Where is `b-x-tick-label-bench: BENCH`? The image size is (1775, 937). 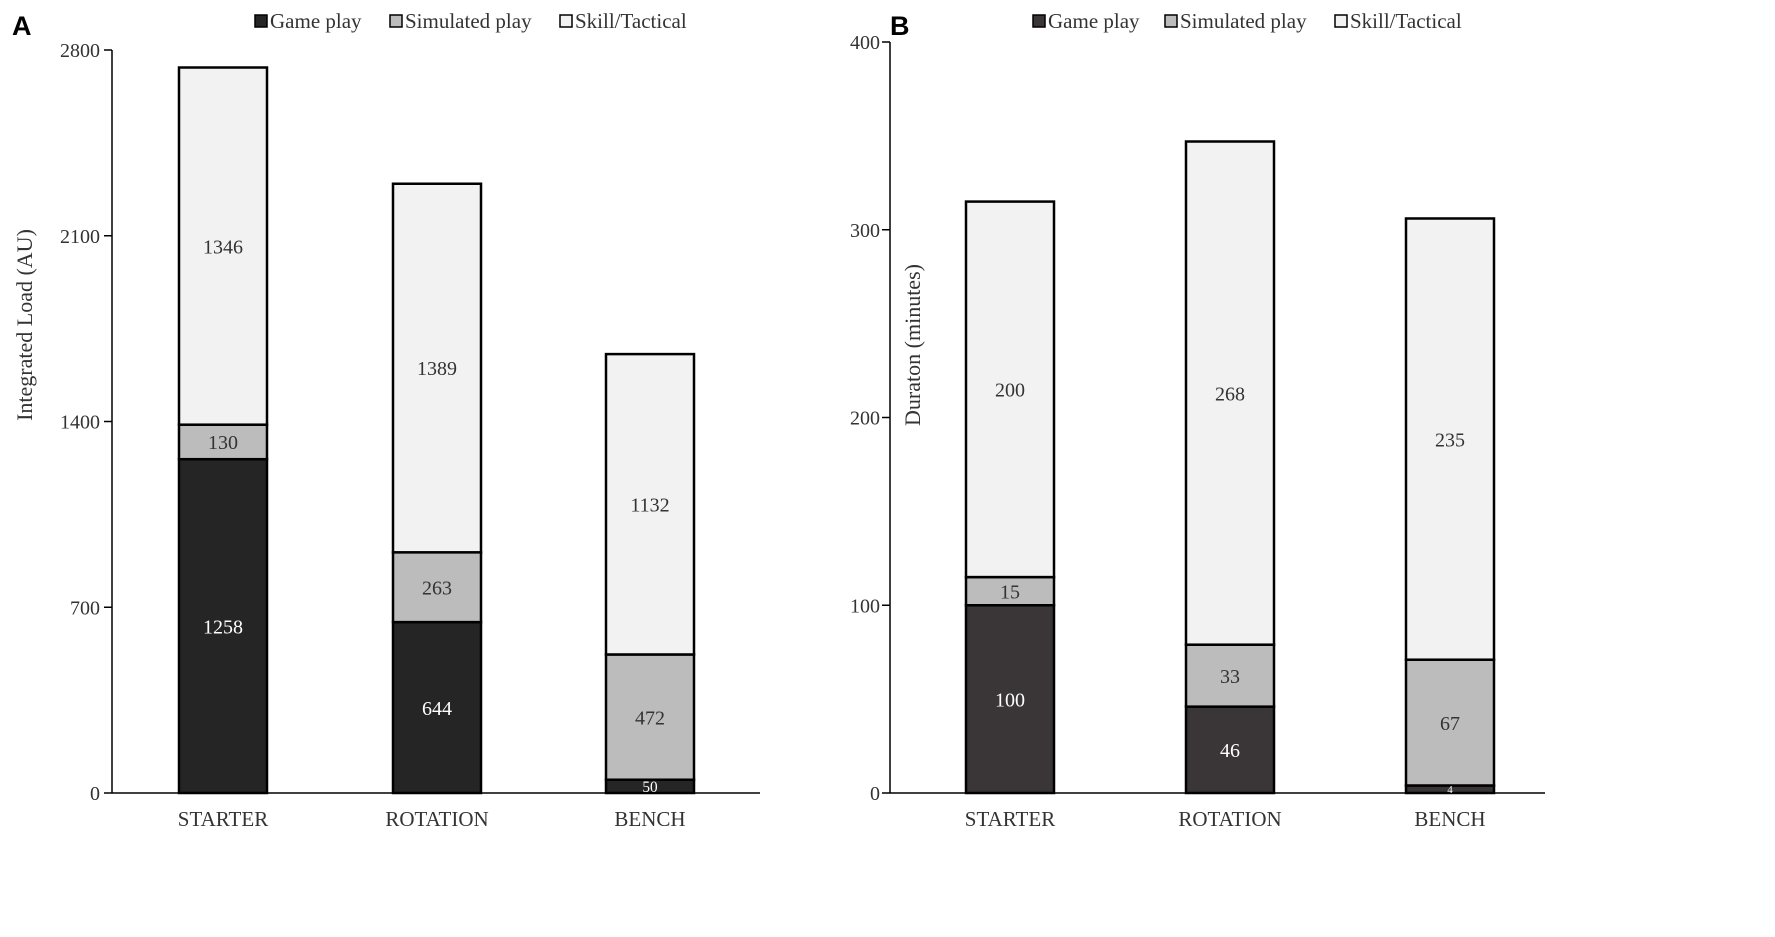 b-x-tick-label-bench: BENCH is located at coordinates (1449, 819).